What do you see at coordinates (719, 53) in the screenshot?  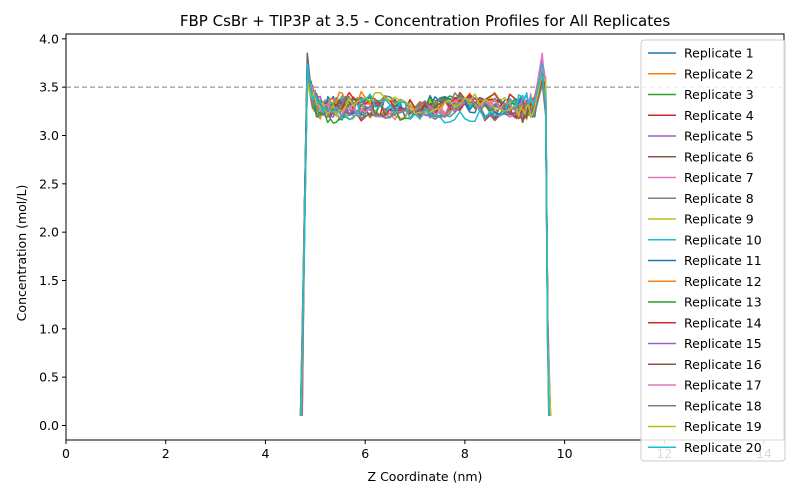 I see `legend-label: Replicate 1` at bounding box center [719, 53].